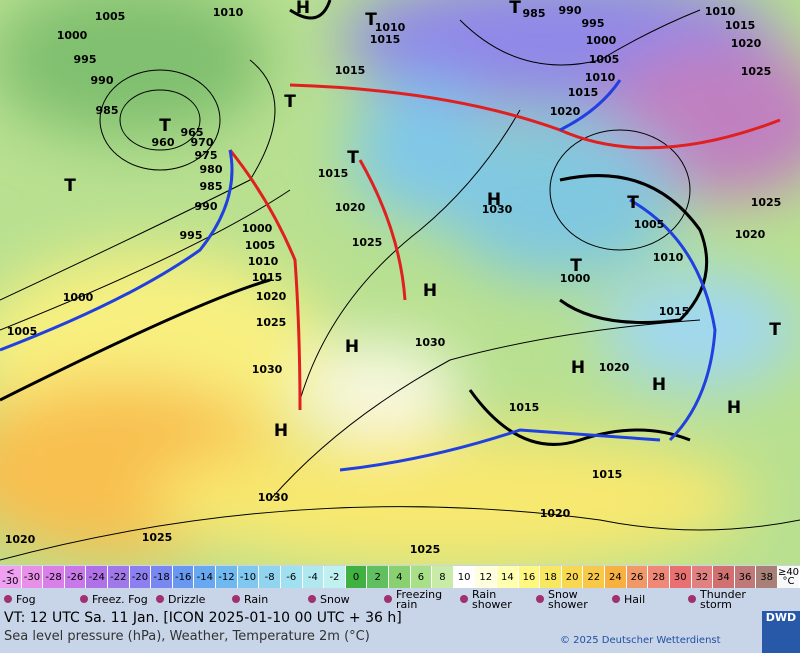 This screenshot has height=653, width=800. Describe the element at coordinates (399, 577) in the screenshot. I see `scale-cell: 4` at that location.